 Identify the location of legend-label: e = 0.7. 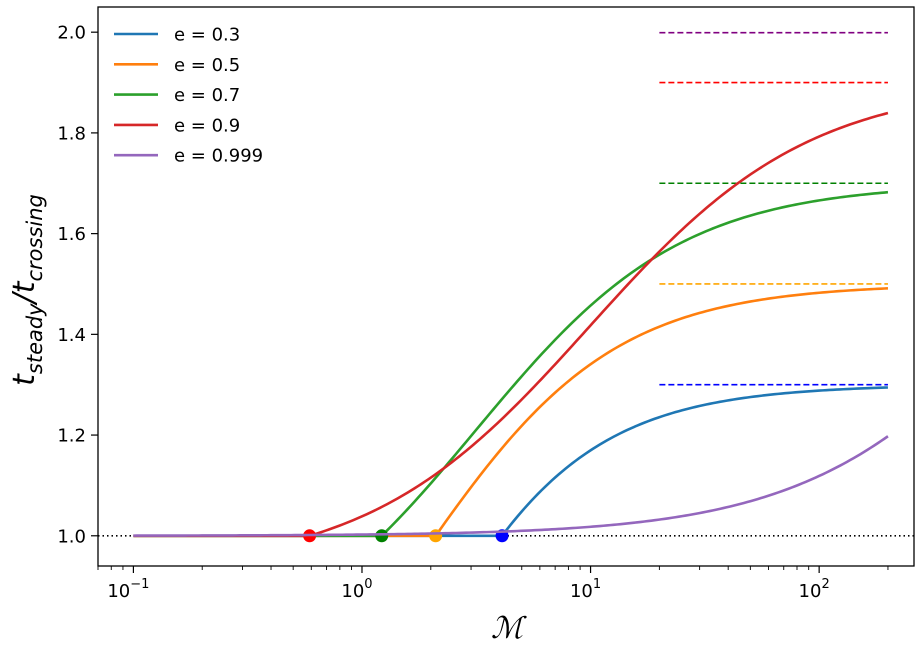
(207, 95).